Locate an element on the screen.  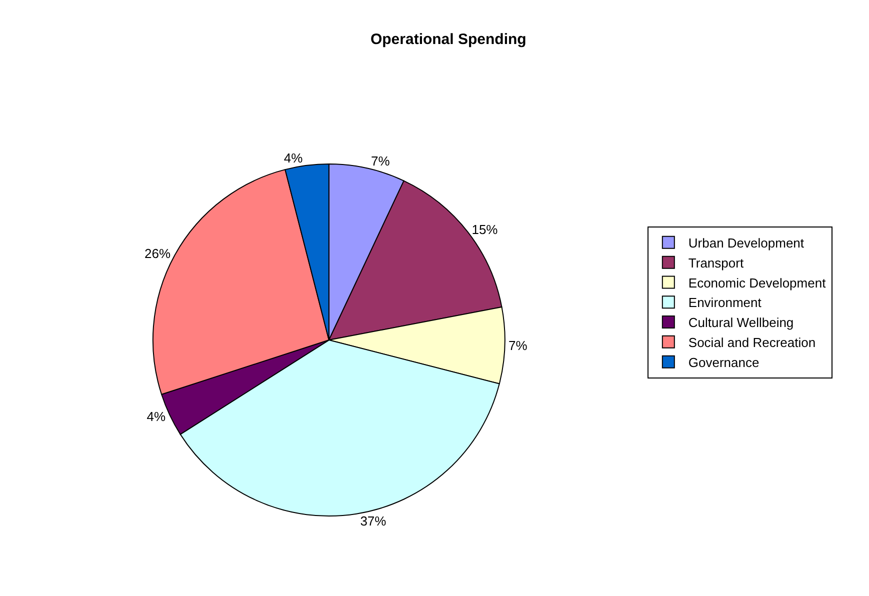
data-label: 37% is located at coordinates (373, 521).